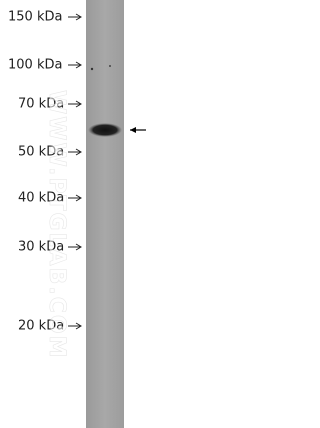 The width and height of the screenshot is (320, 428). Describe the element at coordinates (35, 17) in the screenshot. I see `marker-label: 150 kDa` at that location.